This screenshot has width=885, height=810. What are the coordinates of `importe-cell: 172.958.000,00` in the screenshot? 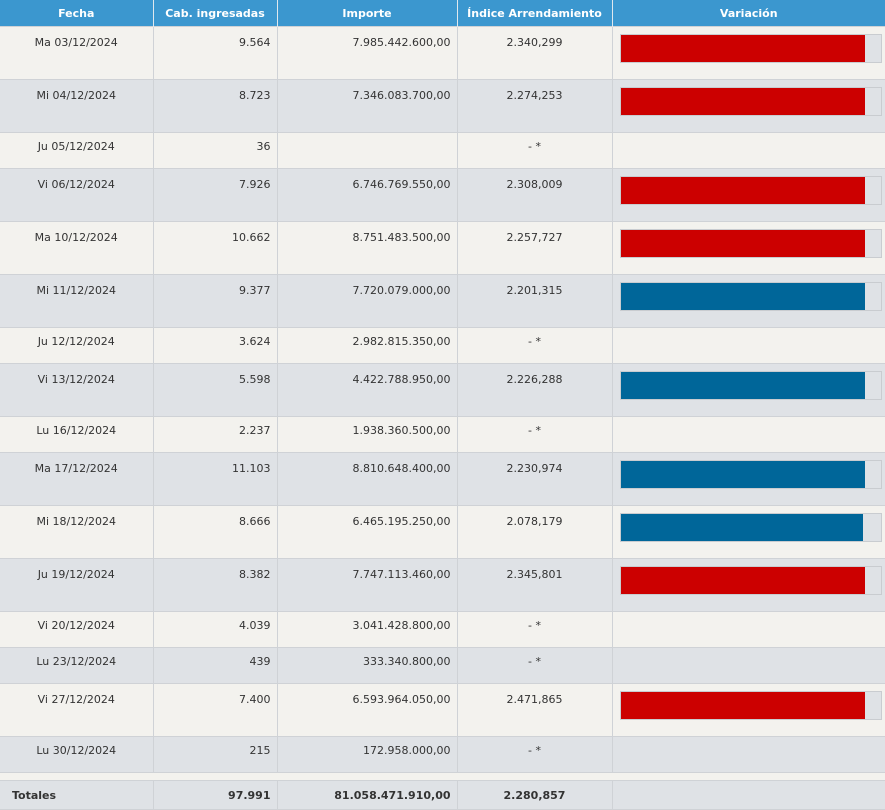 It's located at (367, 754).